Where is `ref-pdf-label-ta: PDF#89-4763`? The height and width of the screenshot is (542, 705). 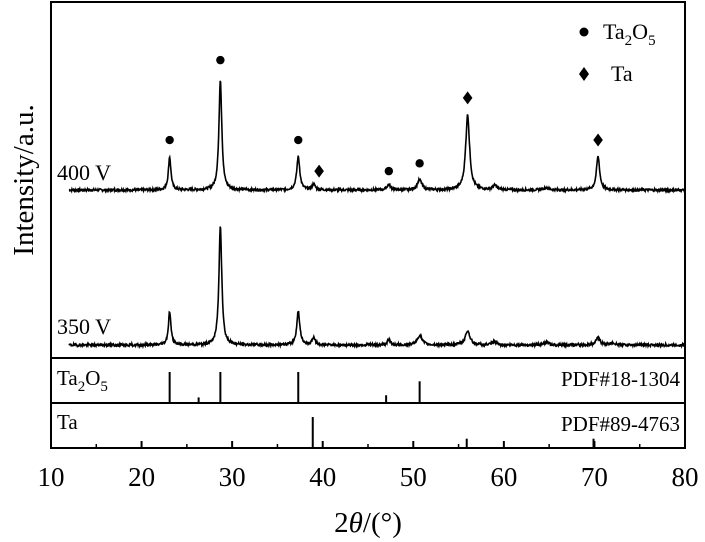 ref-pdf-label-ta: PDF#89-4763 is located at coordinates (620, 424).